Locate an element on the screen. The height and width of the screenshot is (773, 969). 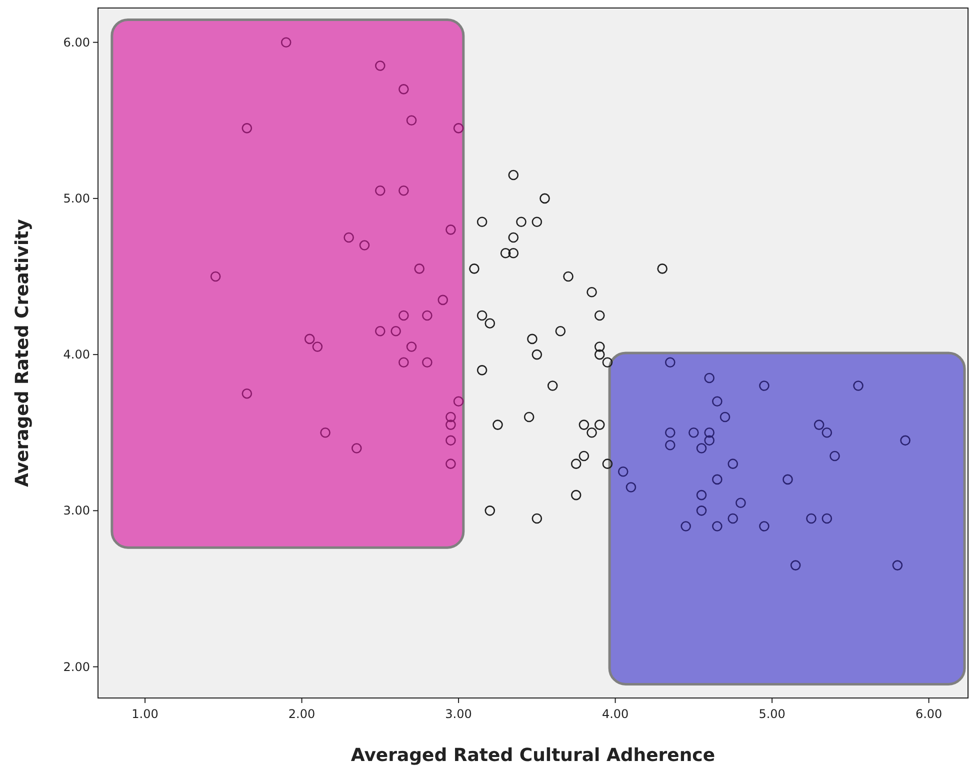
x-tick-label: 2.00 is located at coordinates (302, 714).